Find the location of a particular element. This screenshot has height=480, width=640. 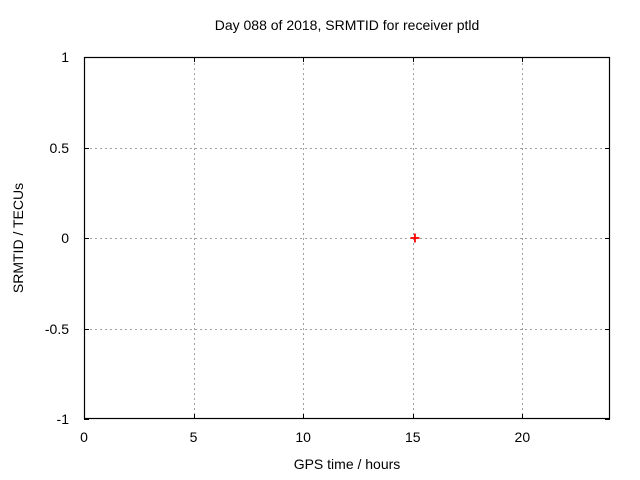

x-axis-label: GPS time / hours is located at coordinates (347, 464).